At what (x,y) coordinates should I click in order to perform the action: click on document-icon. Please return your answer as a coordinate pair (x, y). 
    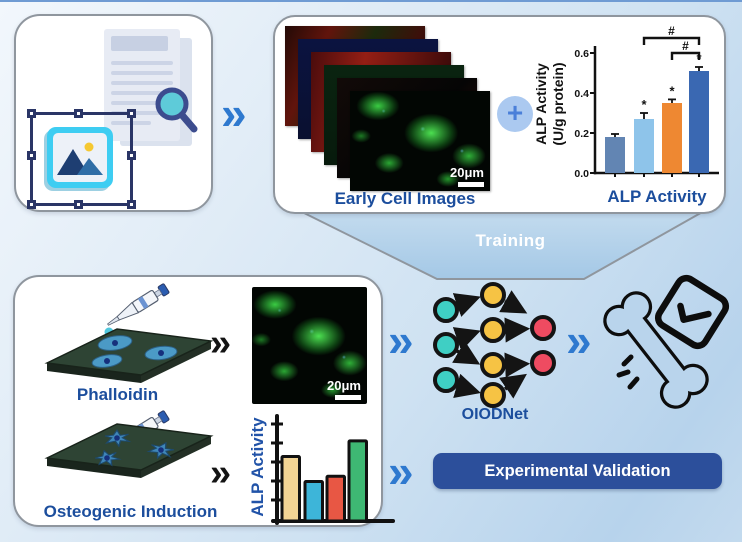
    Looking at the image, I should click on (142, 85).